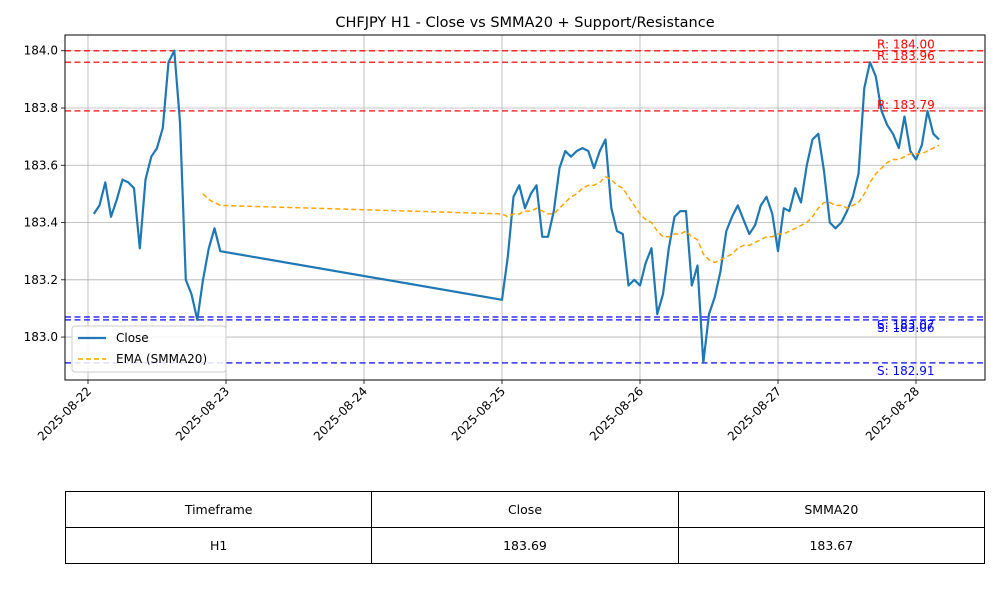  Describe the element at coordinates (41, 280) in the screenshot. I see `y-tick-label: 183.2` at that location.